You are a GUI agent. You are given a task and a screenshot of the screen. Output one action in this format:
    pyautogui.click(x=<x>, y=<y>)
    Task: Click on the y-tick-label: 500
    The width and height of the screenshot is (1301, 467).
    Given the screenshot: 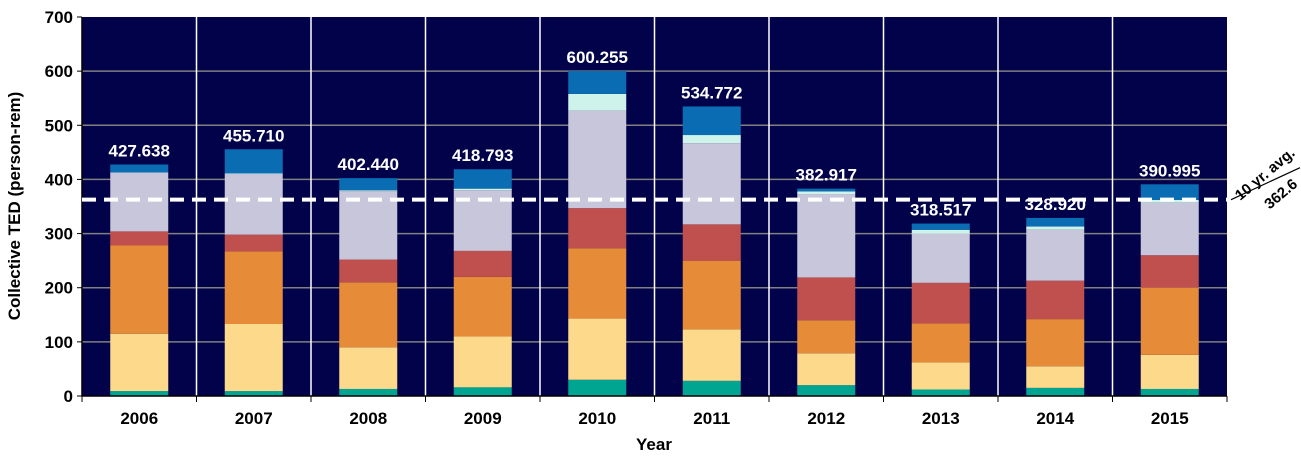 What is the action you would take?
    pyautogui.click(x=59, y=125)
    